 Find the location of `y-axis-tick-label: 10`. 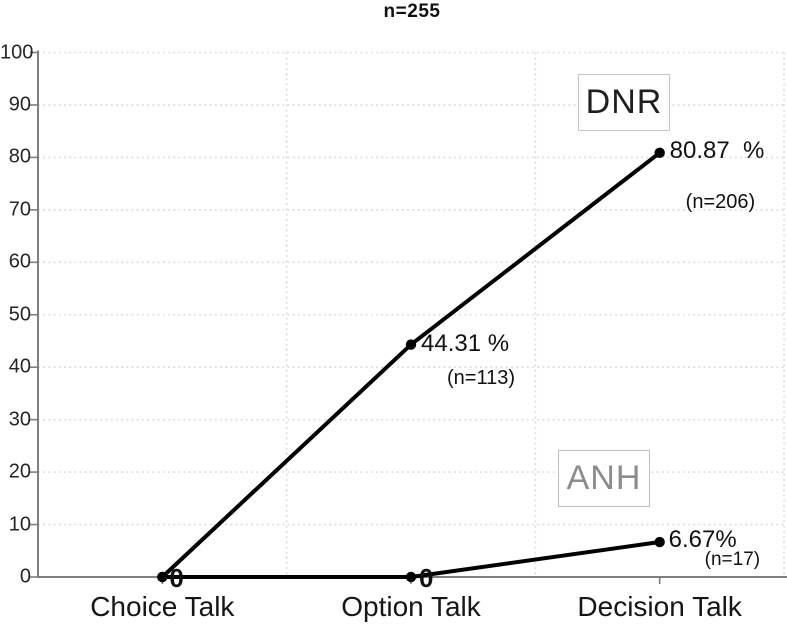

y-axis-tick-label: 10 is located at coordinates (19, 524).